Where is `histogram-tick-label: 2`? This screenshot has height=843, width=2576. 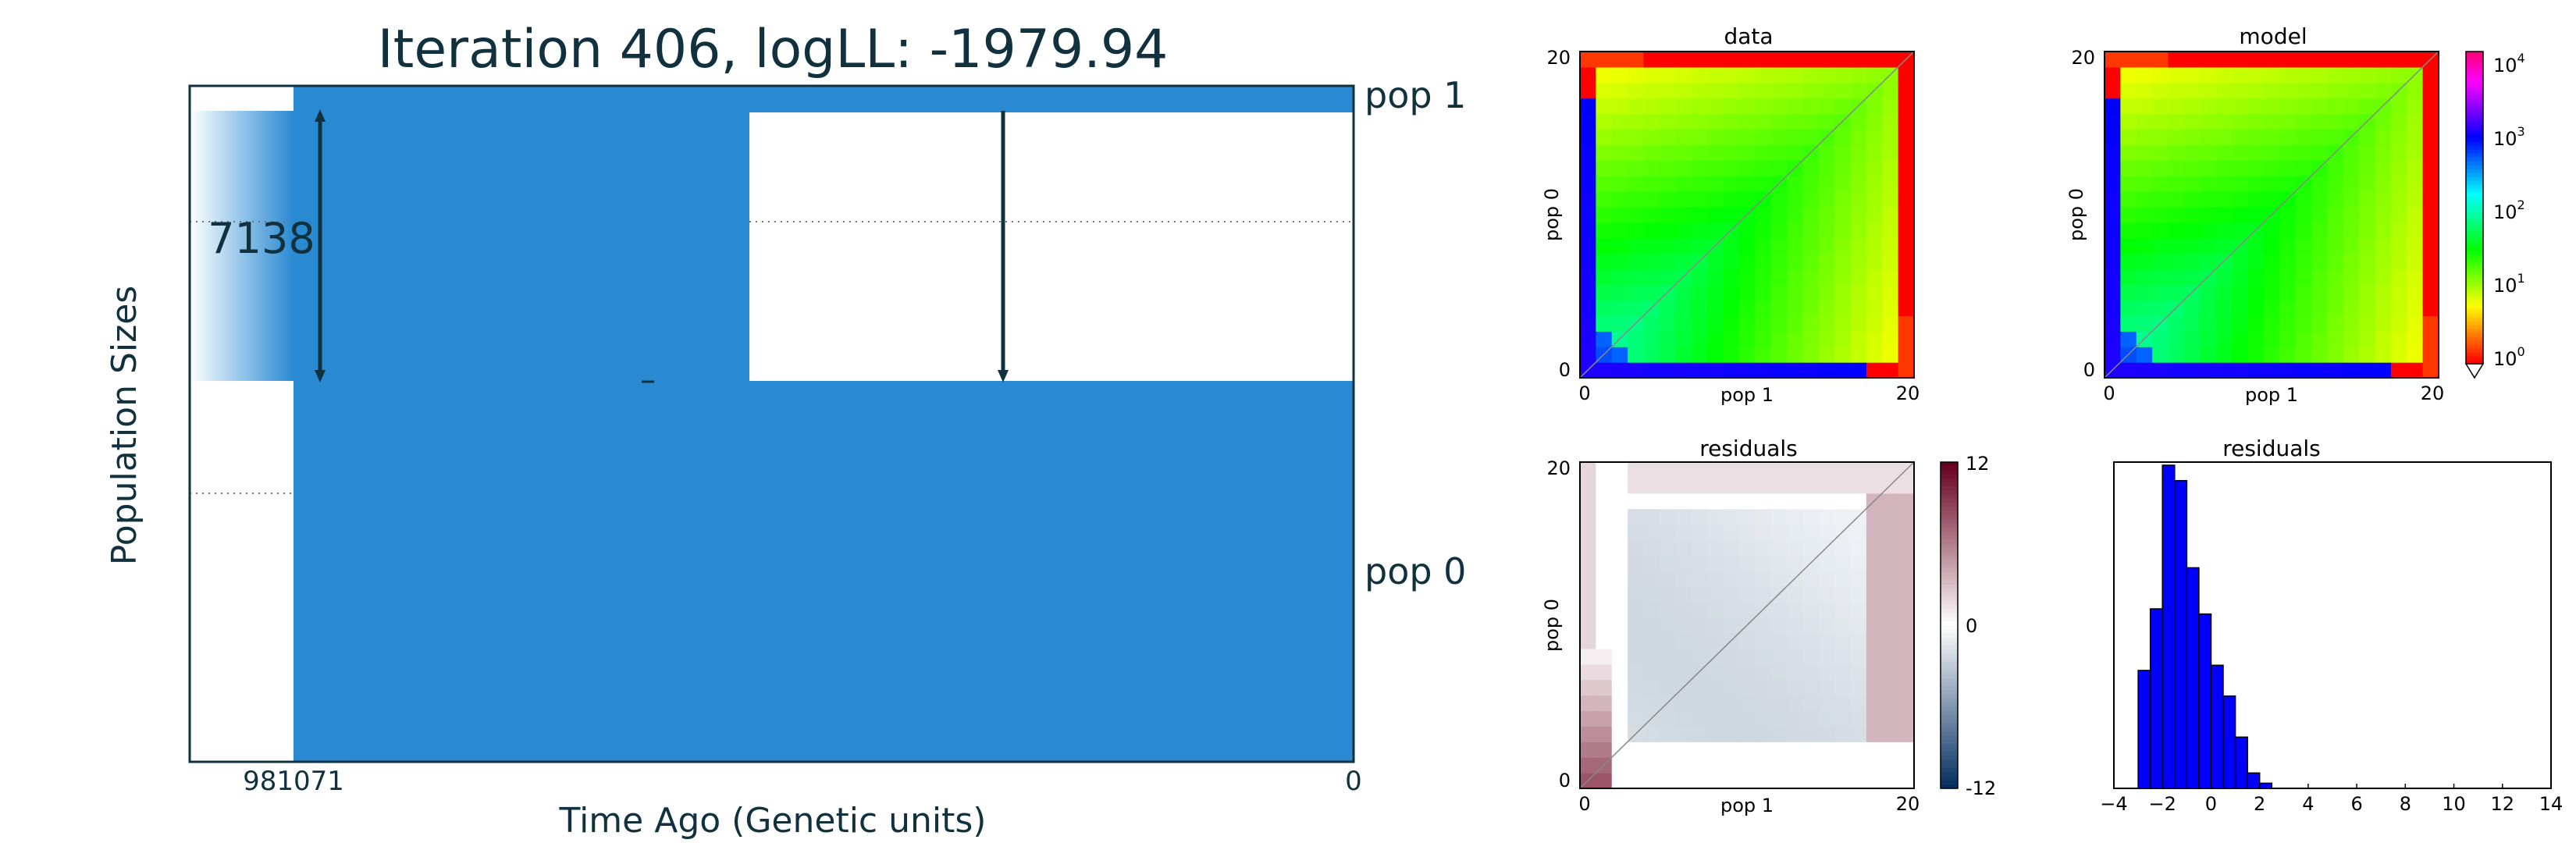
histogram-tick-label: 2 is located at coordinates (2259, 804).